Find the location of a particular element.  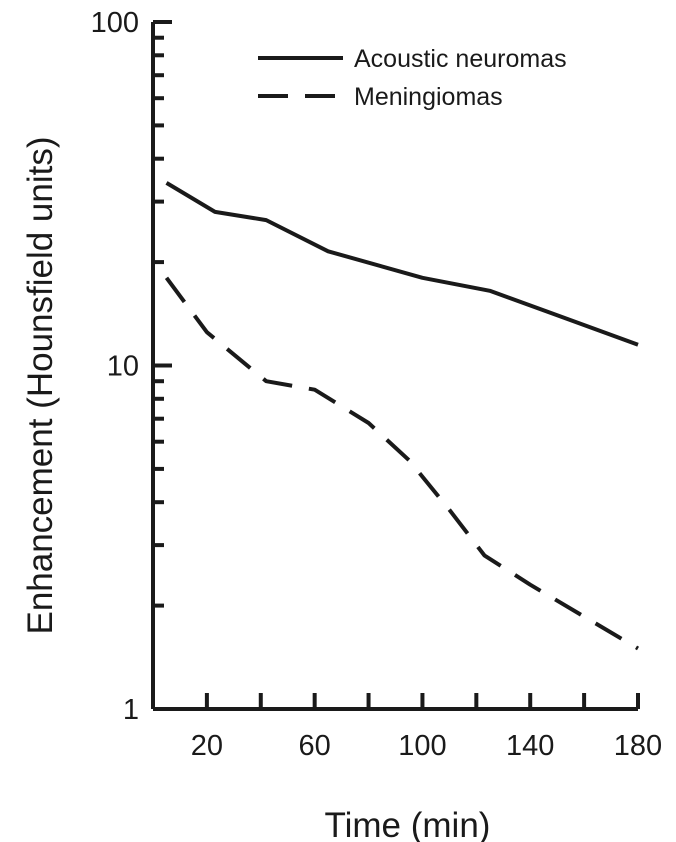

y-axis: 1 10 100 is located at coordinates (131, 366).